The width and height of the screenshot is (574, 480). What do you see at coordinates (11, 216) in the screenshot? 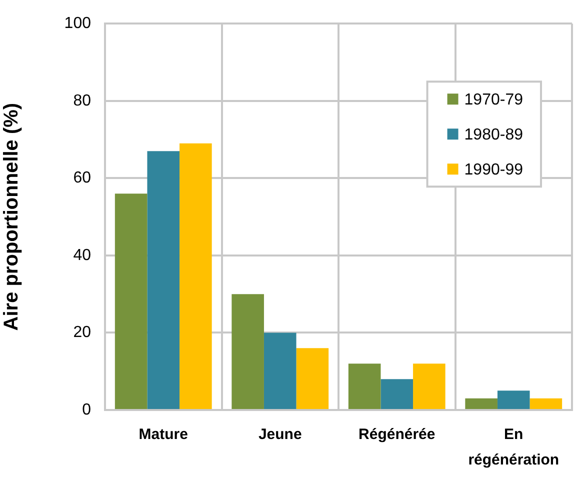
I see `y-axis-title: Aire proportionnelle (%)` at bounding box center [11, 216].